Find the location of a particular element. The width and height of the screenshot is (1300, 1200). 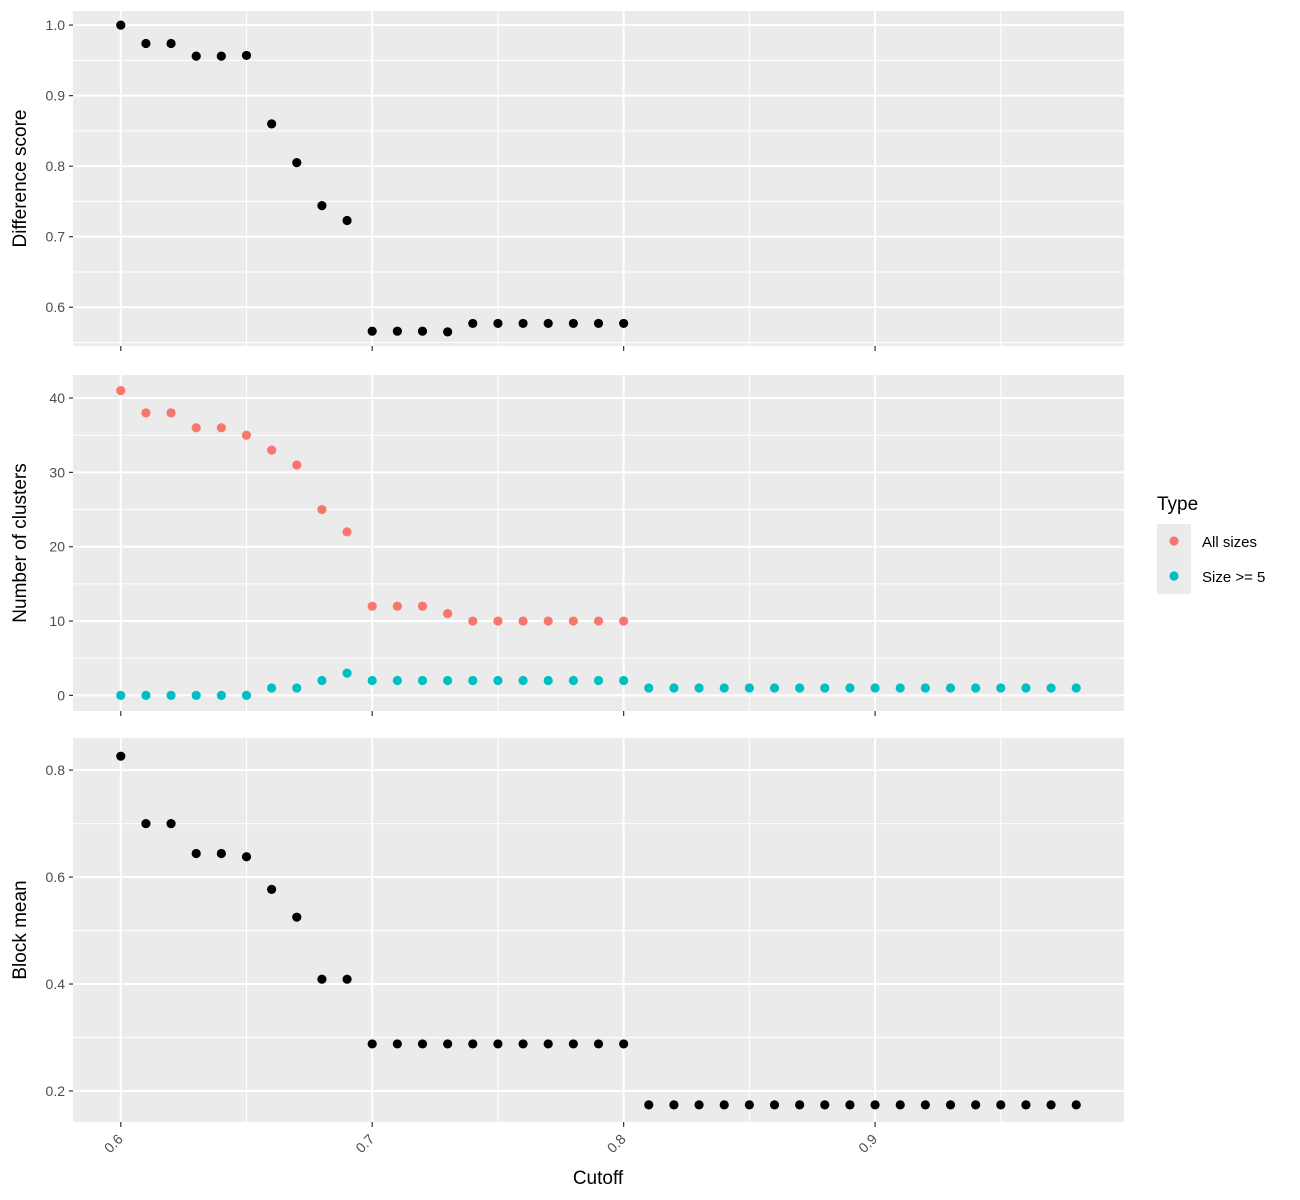

x-axis-title: Cutoff is located at coordinates (598, 1178).